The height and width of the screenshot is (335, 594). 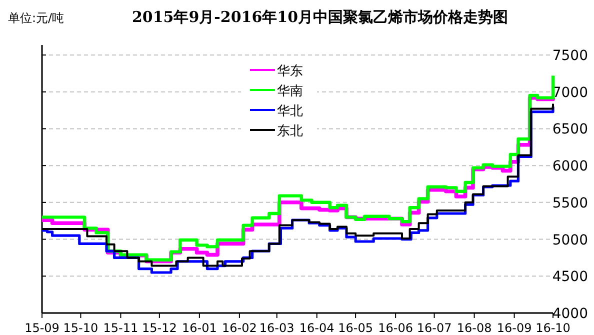 What do you see at coordinates (42, 328) in the screenshot?
I see `x-tick-label: 15-09` at bounding box center [42, 328].